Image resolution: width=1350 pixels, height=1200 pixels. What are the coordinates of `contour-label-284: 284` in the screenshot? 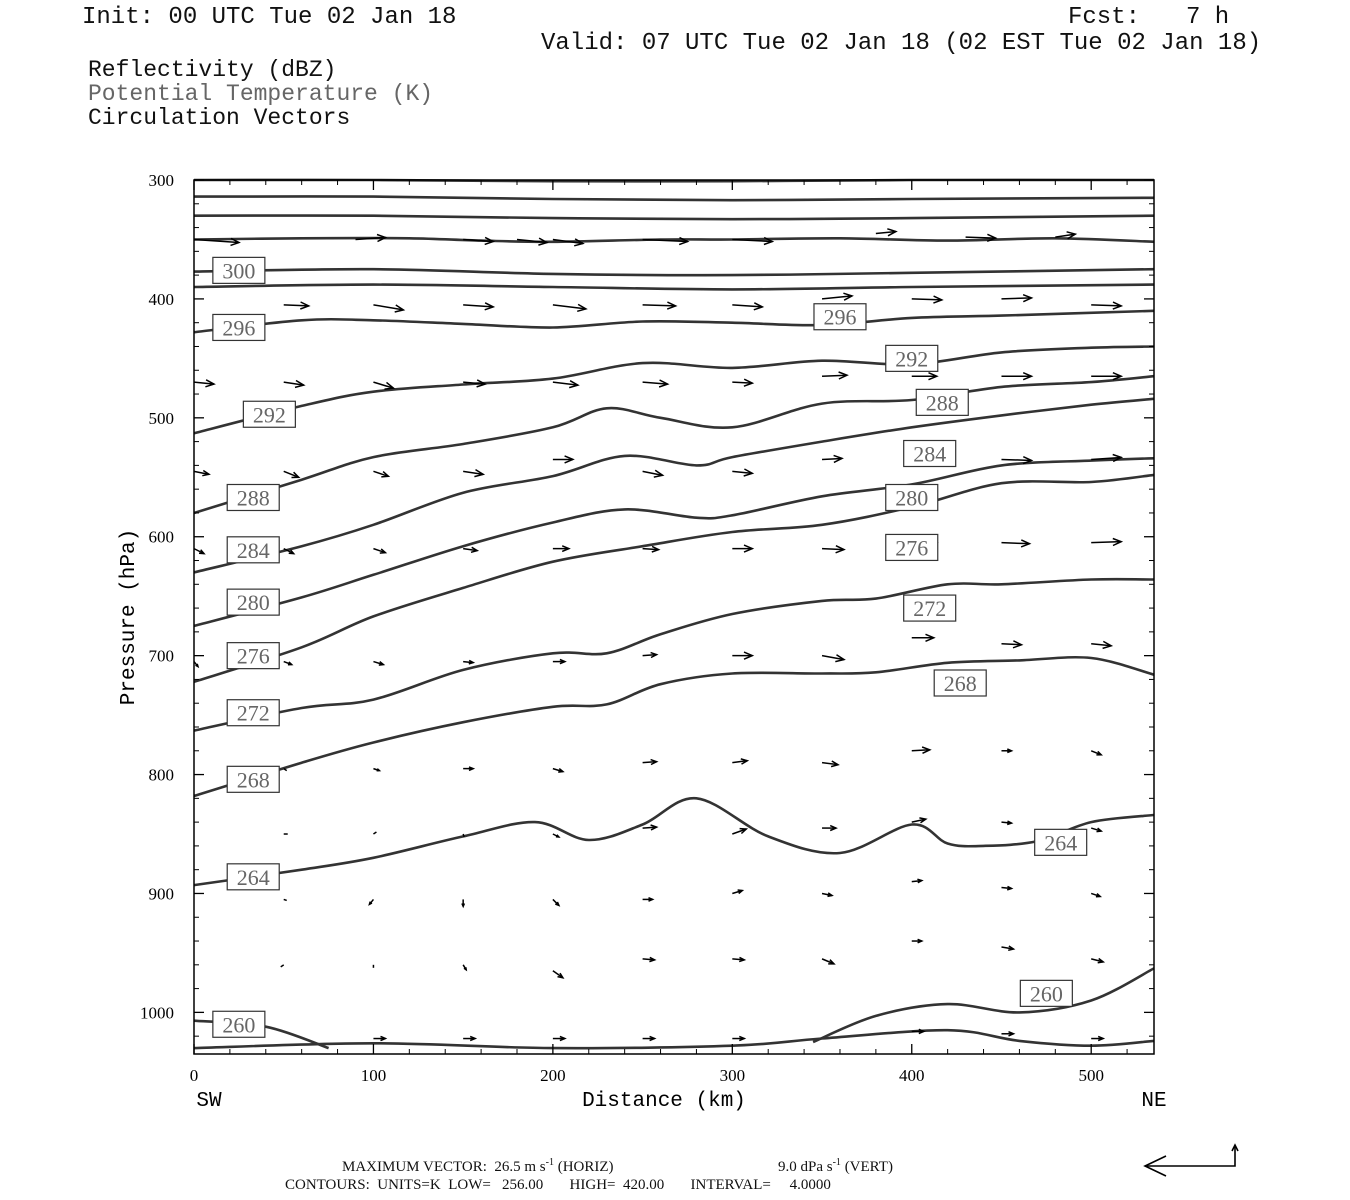 It's located at (930, 453).